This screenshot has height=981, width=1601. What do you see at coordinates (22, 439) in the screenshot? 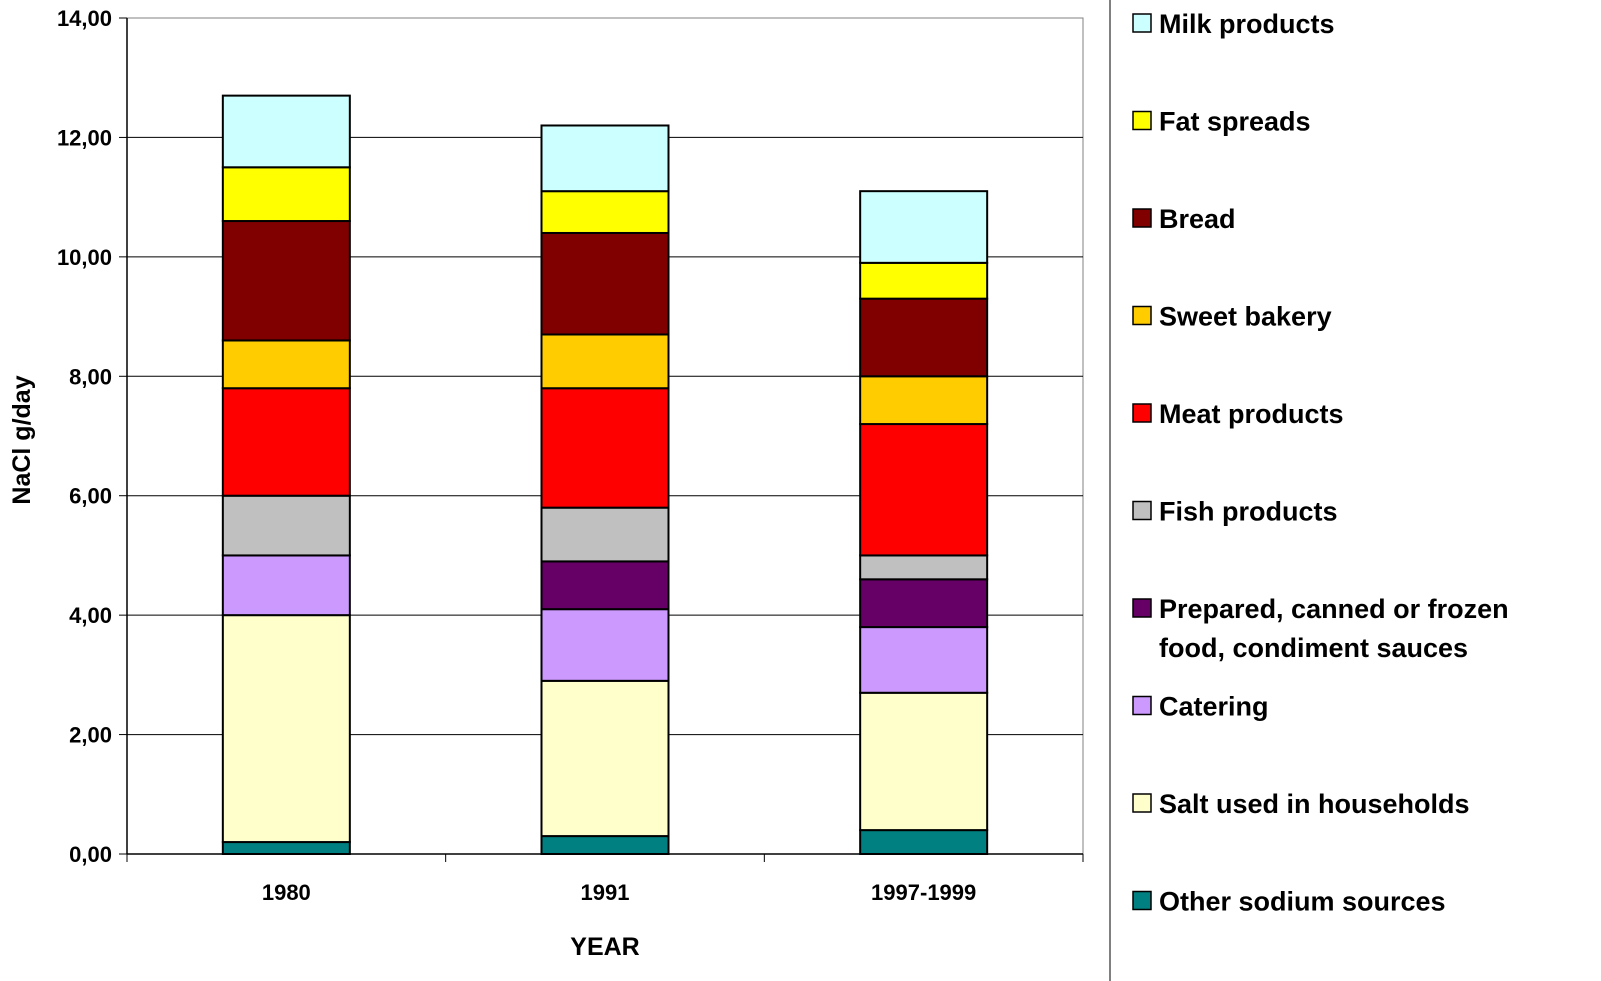
I see `y-axis-title: NaCl g/day` at bounding box center [22, 439].